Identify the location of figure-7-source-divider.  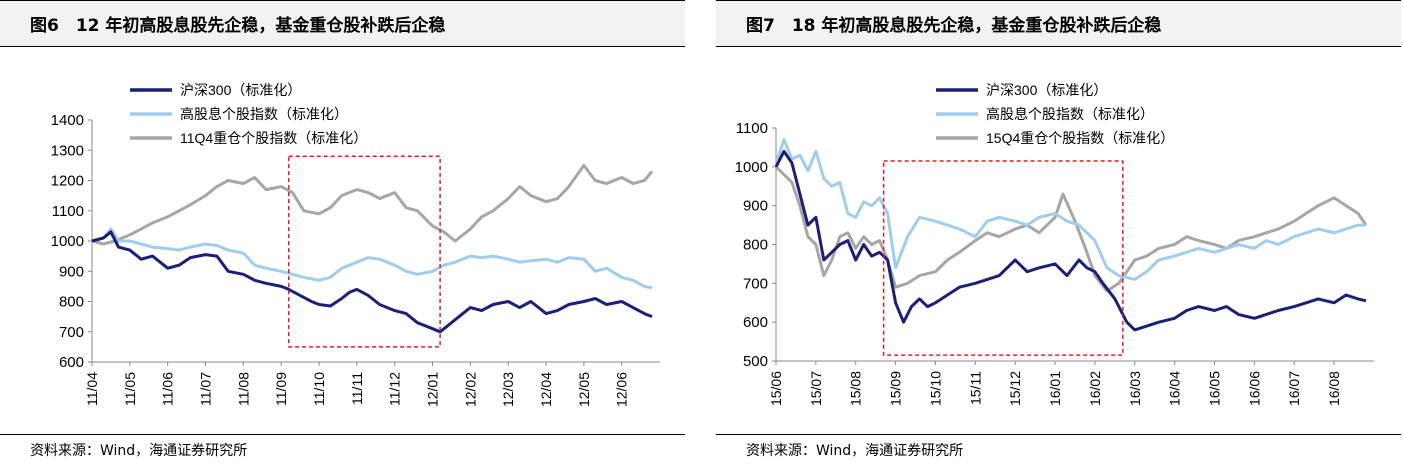
(1058, 434).